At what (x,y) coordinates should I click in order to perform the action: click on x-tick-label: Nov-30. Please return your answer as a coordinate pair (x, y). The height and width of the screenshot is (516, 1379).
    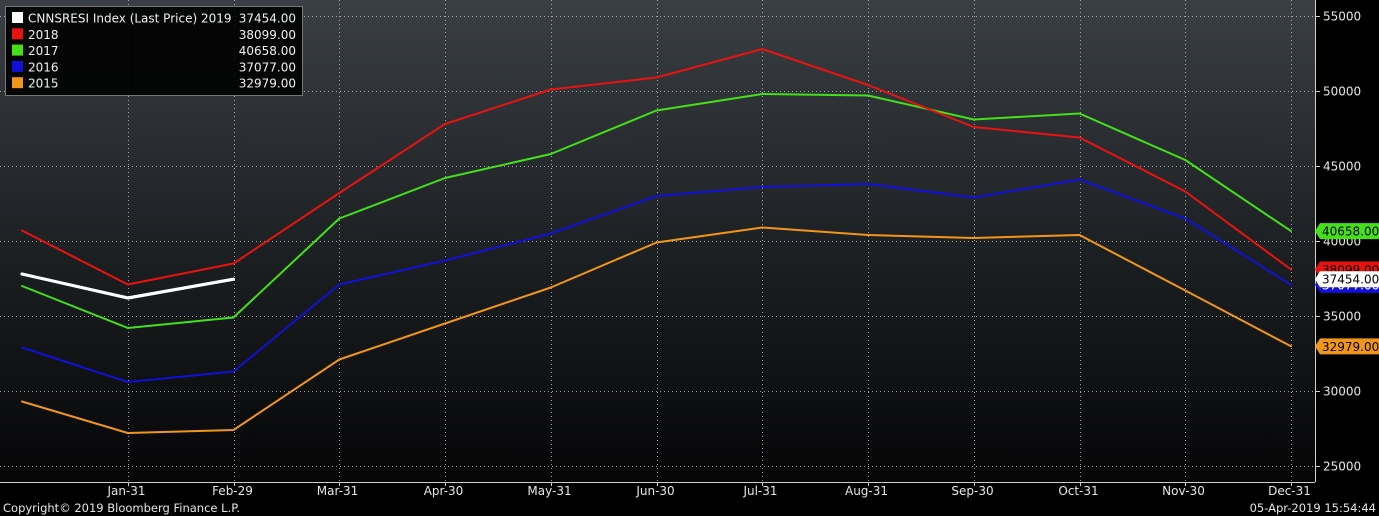
    Looking at the image, I should click on (1183, 491).